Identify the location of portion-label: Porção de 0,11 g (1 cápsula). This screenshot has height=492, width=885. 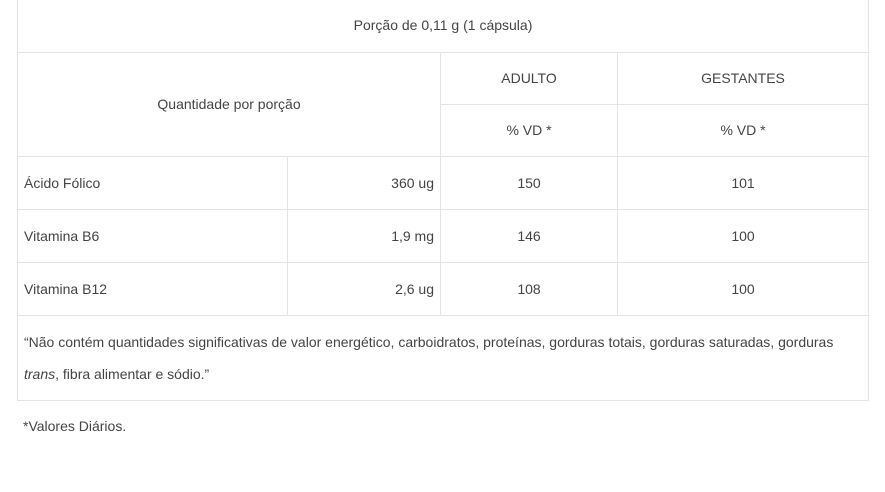
(443, 26).